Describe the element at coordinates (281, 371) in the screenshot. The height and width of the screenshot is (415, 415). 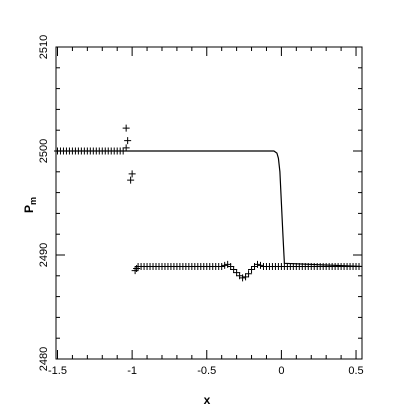
I see `x-tick-label: 0` at that location.